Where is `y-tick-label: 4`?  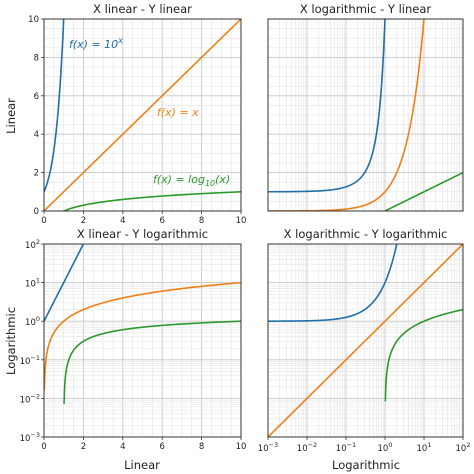
y-tick-label: 4 is located at coordinates (36, 135).